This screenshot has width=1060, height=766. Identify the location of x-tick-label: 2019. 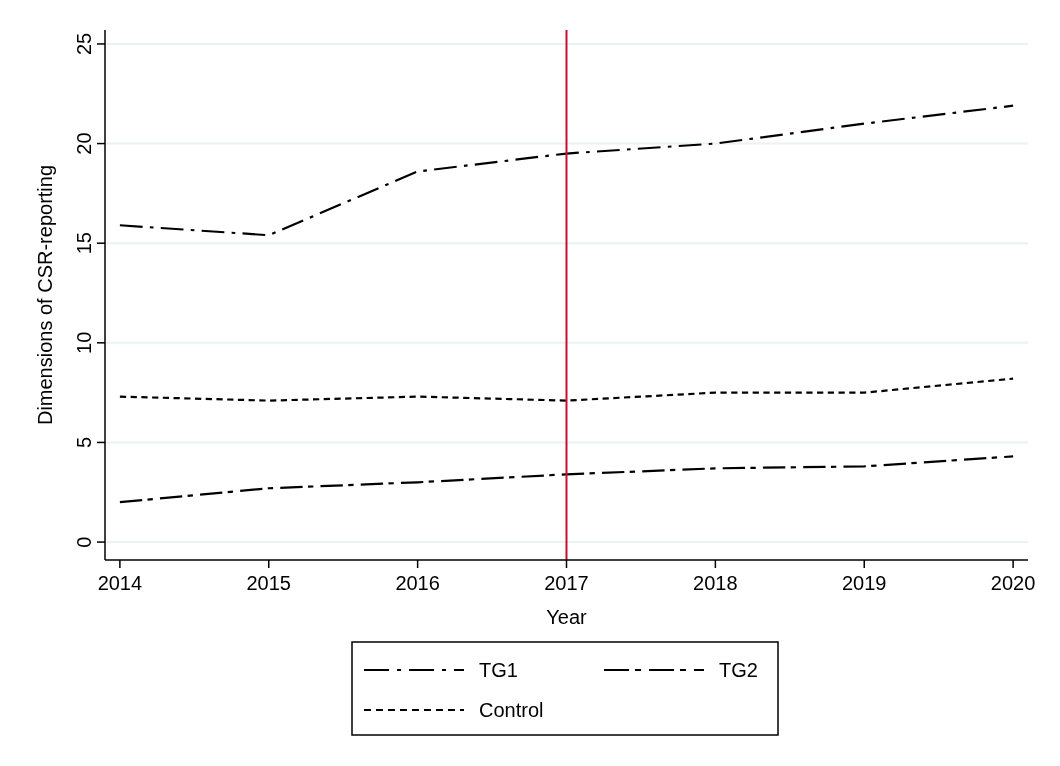
(864, 583).